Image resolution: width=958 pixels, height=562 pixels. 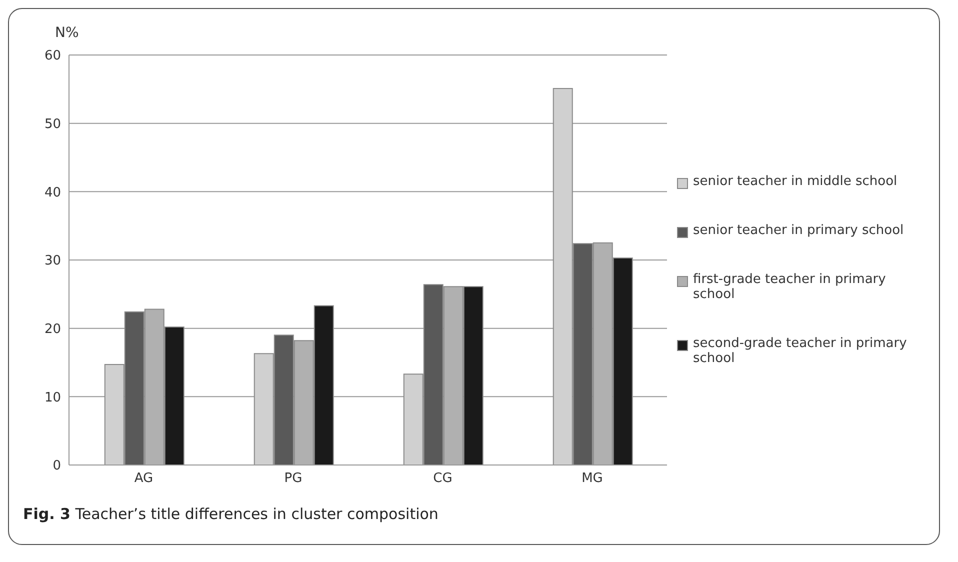 What do you see at coordinates (144, 478) in the screenshot?
I see `x-tick-label: AG` at bounding box center [144, 478].